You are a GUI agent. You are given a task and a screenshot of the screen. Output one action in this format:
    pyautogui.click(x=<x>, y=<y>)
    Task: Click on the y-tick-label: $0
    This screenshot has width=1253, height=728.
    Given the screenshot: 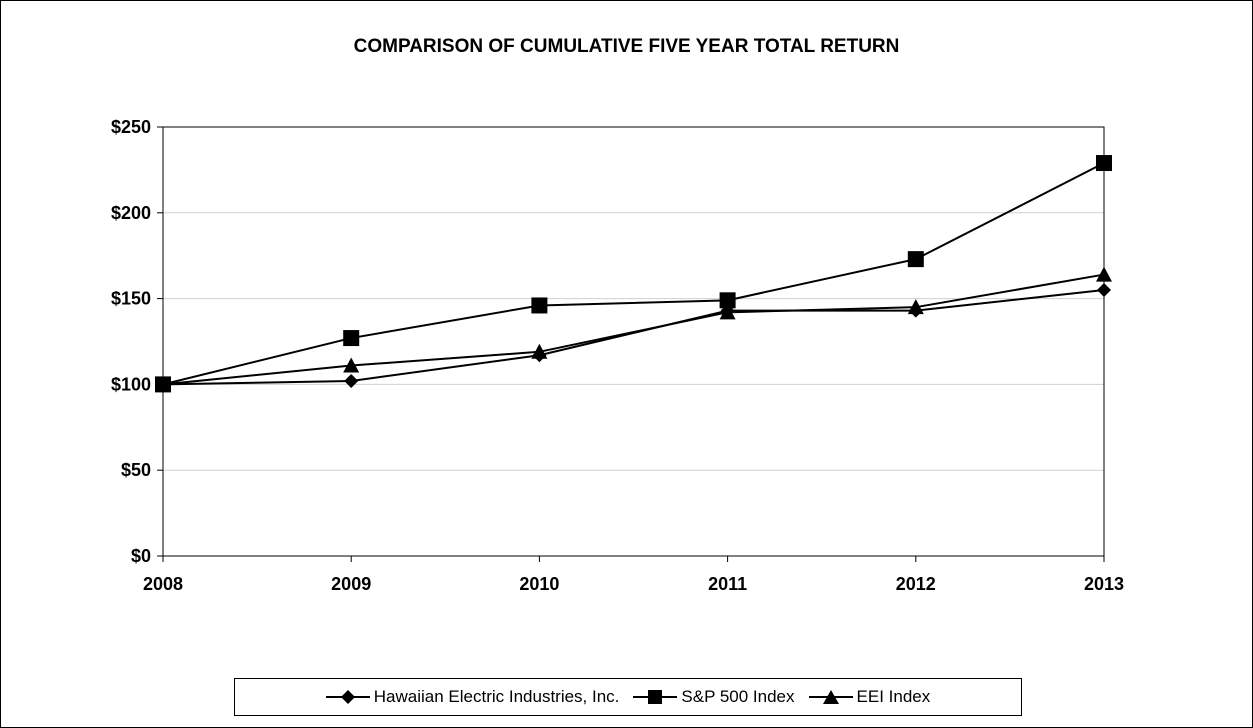 What is the action you would take?
    pyautogui.click(x=141, y=556)
    